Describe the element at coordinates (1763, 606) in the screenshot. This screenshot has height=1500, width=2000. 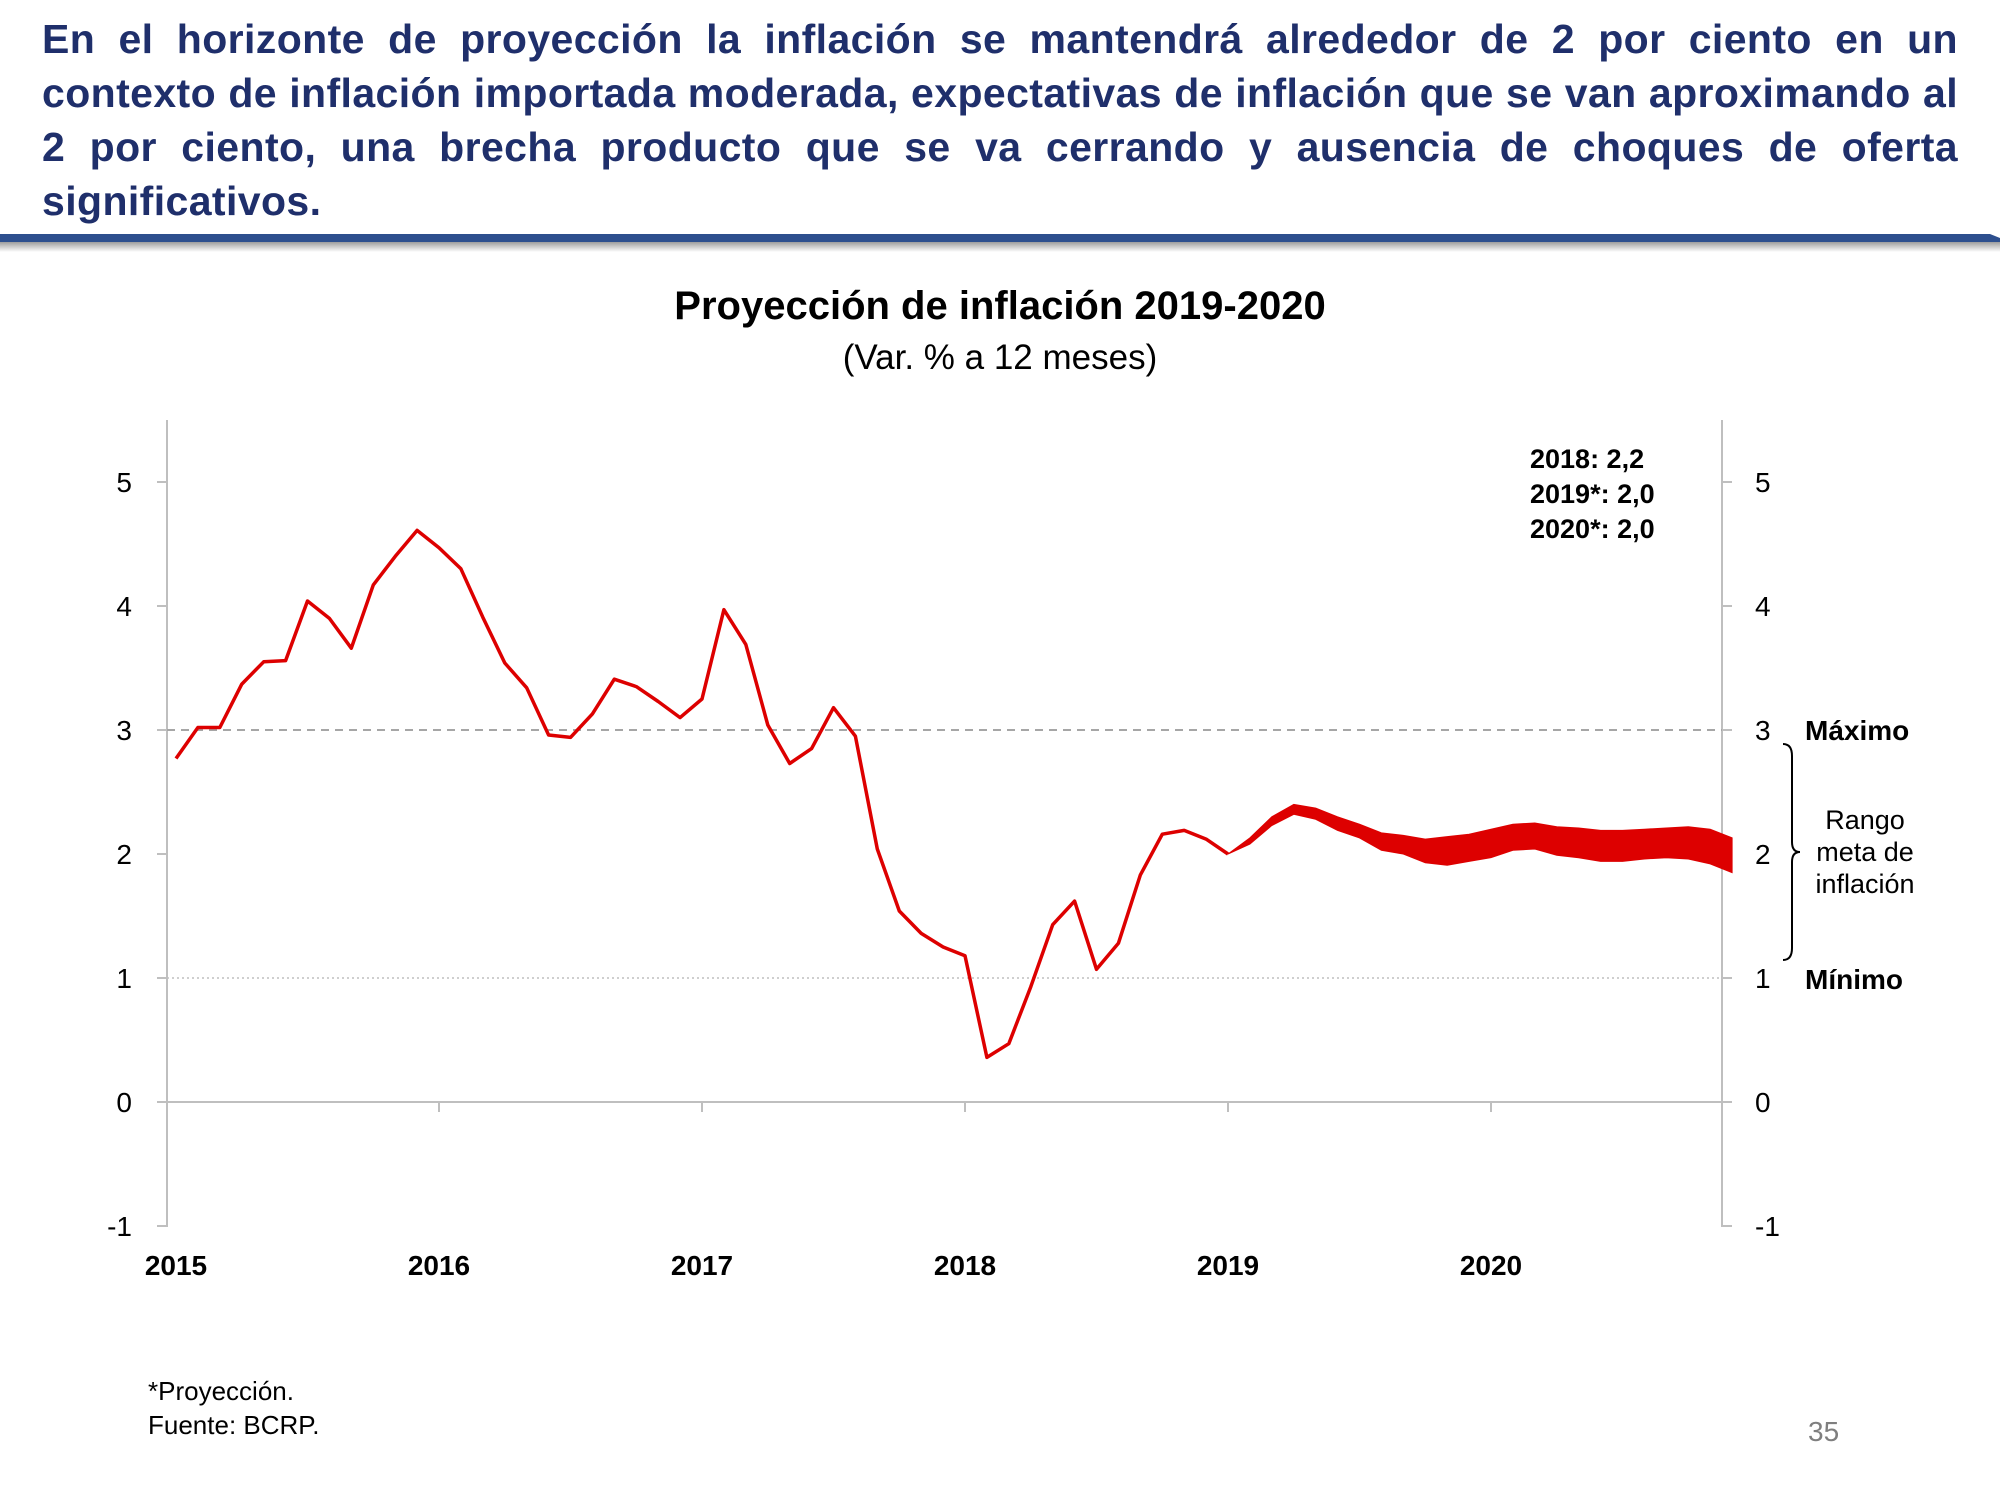
I see `y-tick-label-right: 4` at that location.